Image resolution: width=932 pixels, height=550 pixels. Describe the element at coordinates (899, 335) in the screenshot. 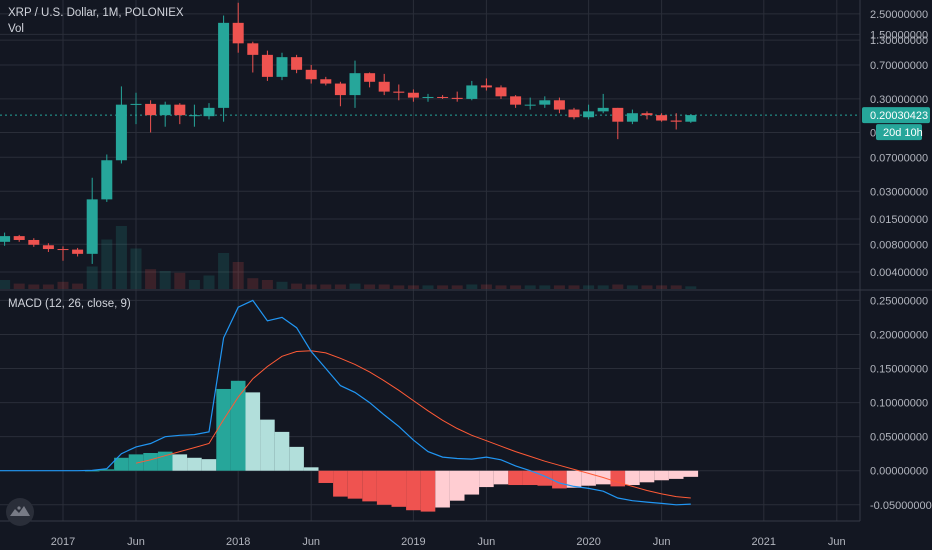

I see `macd-tick-label: 0.20000000` at that location.